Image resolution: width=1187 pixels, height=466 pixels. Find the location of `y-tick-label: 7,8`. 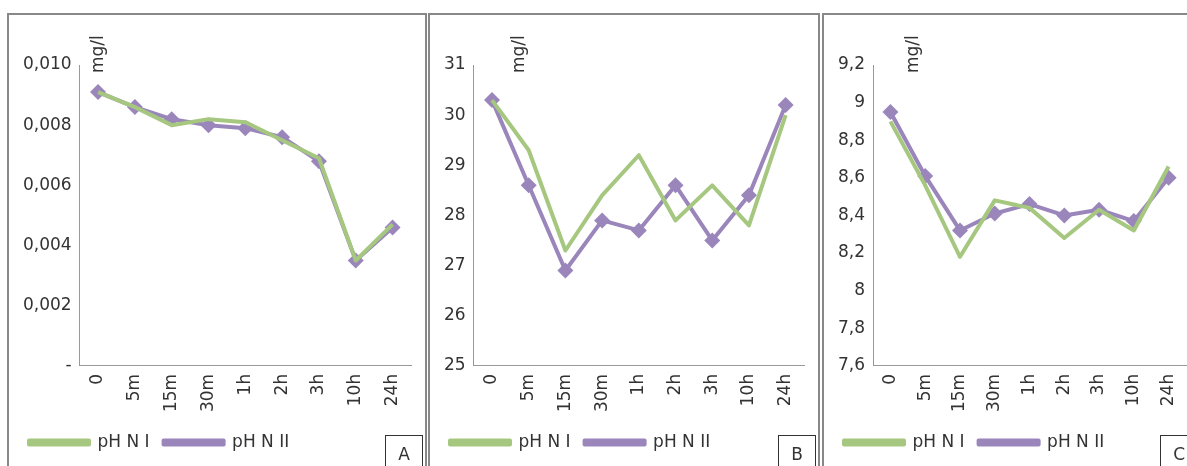

y-tick-label: 7,8 is located at coordinates (851, 326).